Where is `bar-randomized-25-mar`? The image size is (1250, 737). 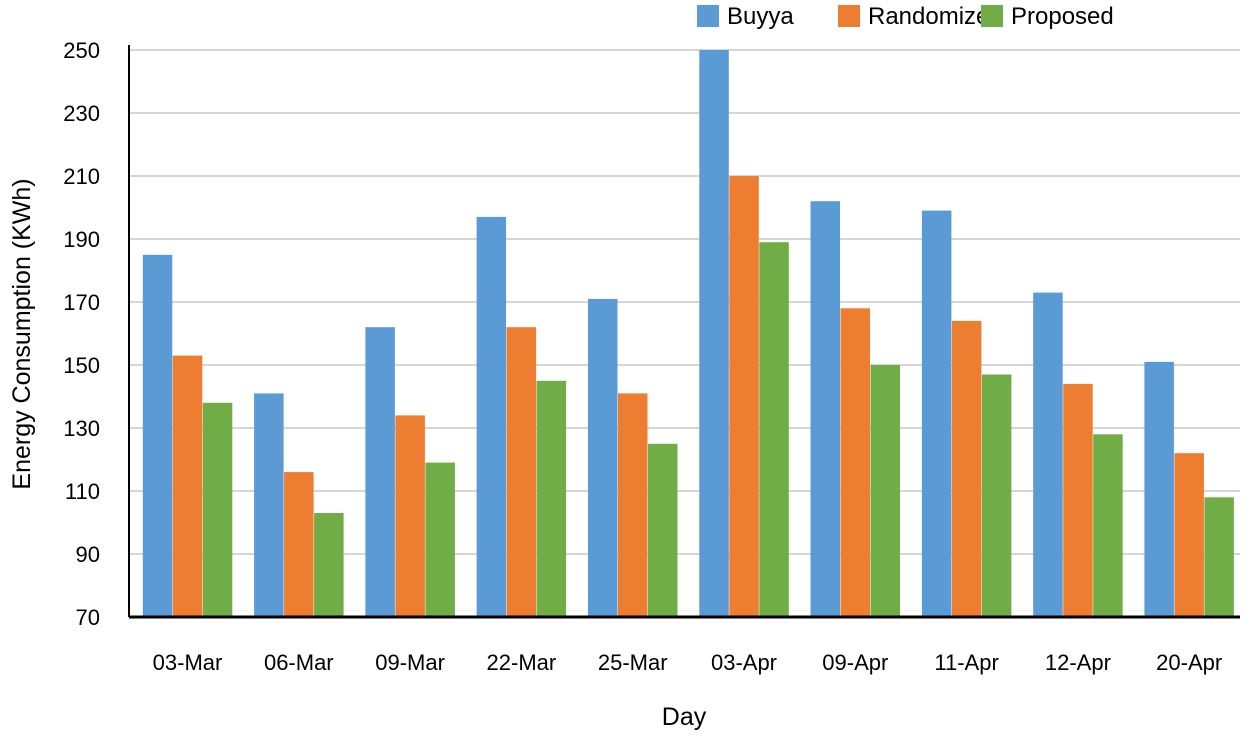 bar-randomized-25-mar is located at coordinates (633, 505).